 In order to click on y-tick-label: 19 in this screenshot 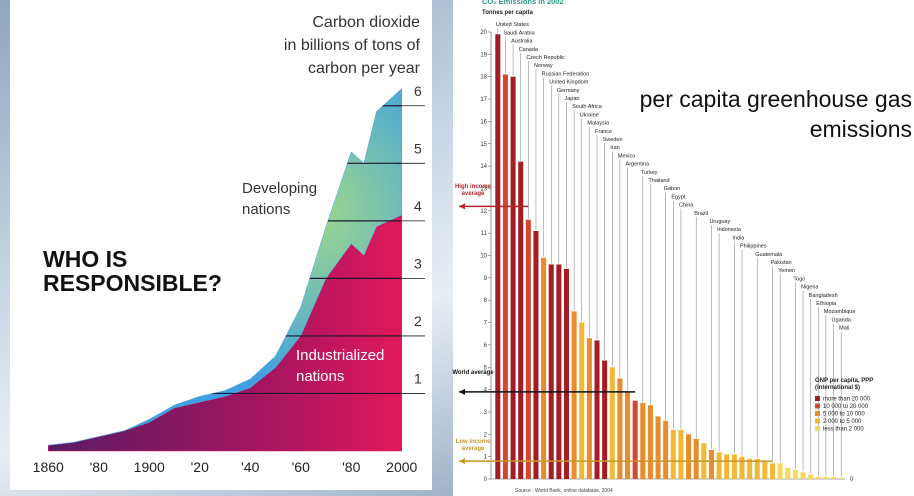, I will do `click(483, 55)`.